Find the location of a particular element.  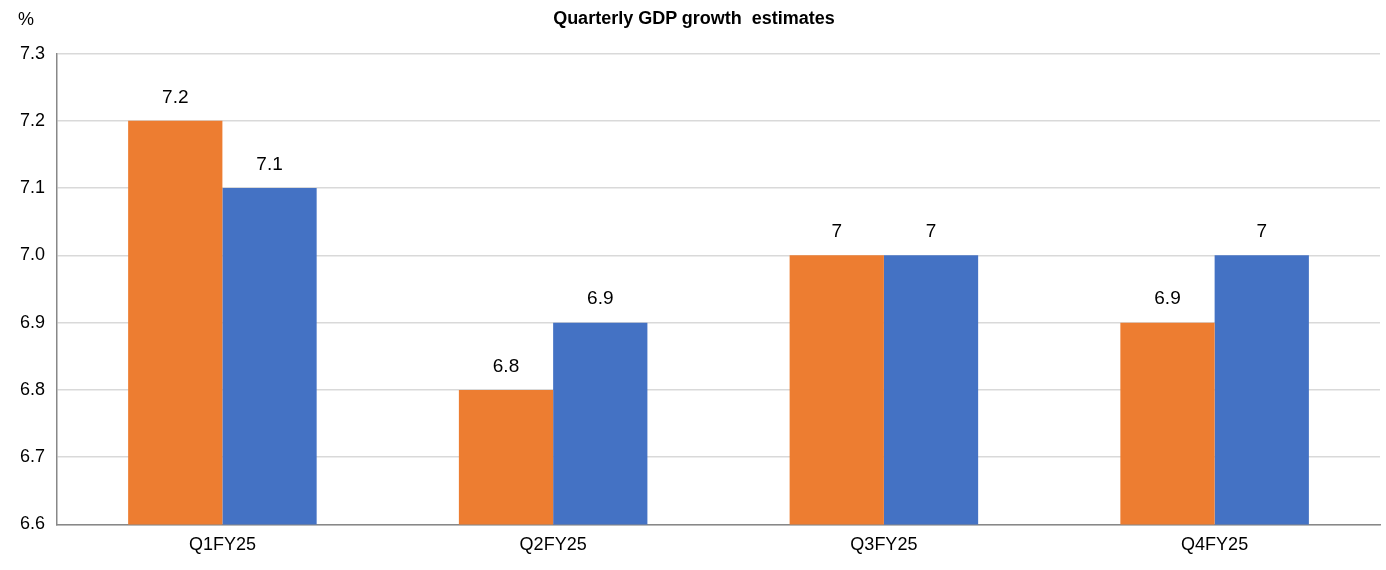

x-tick-label: Q3FY25 is located at coordinates (884, 544).